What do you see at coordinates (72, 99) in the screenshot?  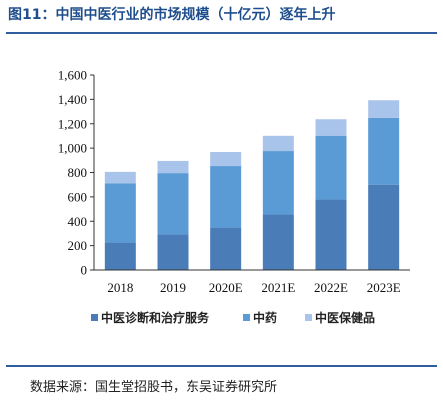 I see `y-tick-label: 1,400` at bounding box center [72, 99].